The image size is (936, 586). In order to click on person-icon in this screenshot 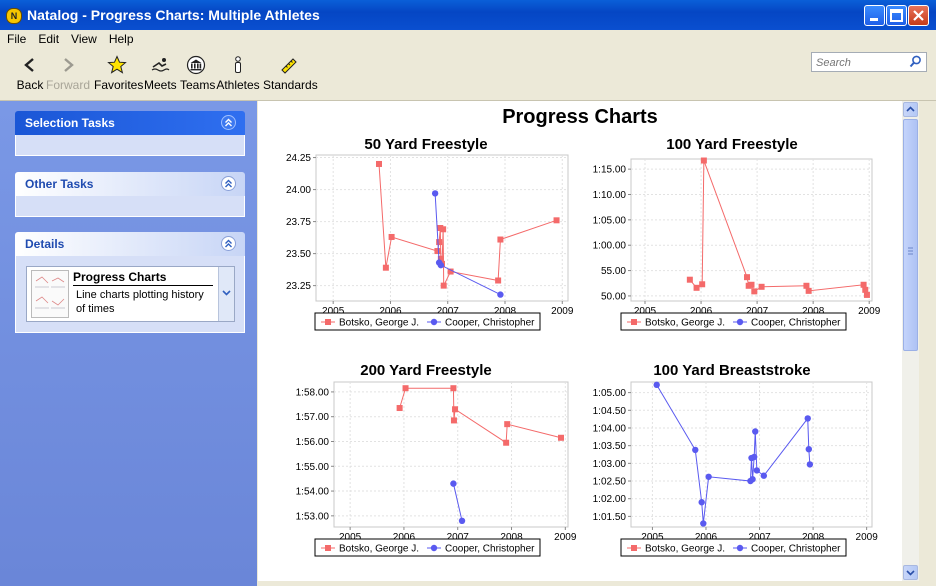, I will do `click(238, 64)`.